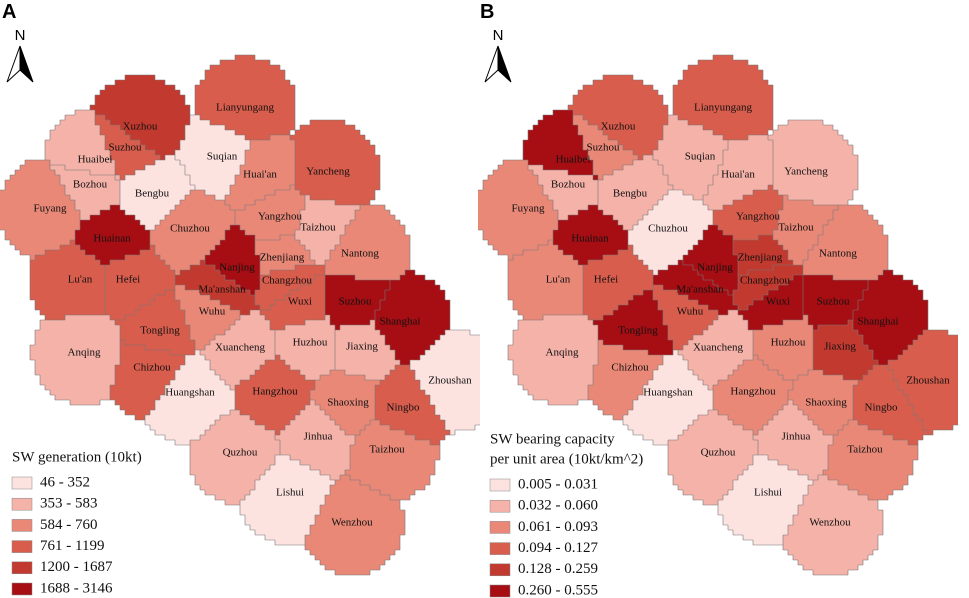 This screenshot has height=598, width=969. What do you see at coordinates (245, 108) in the screenshot?
I see `region-label: Lianyungang` at bounding box center [245, 108].